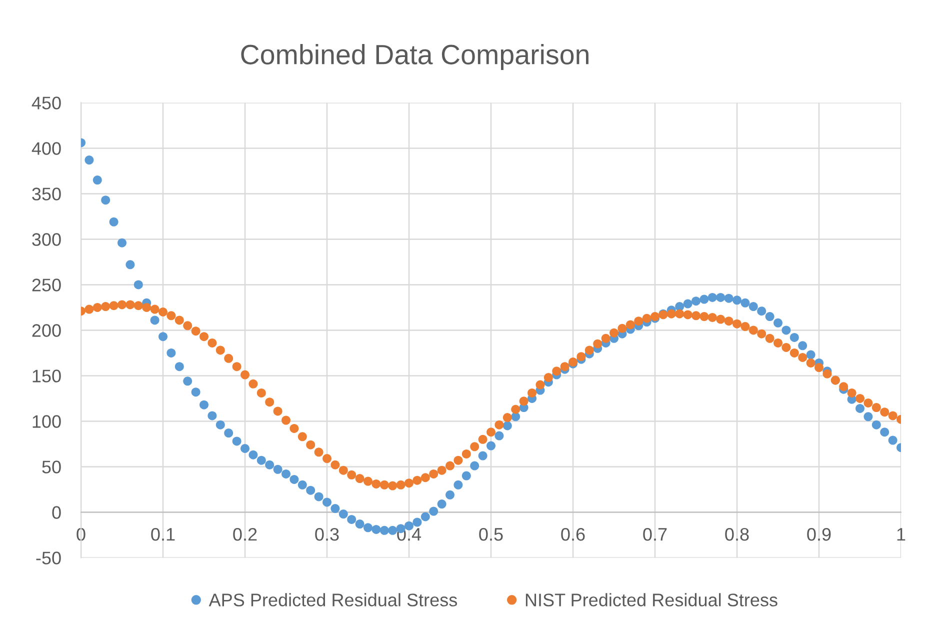  Describe the element at coordinates (46, 194) in the screenshot. I see `y-tick-label: 350` at that location.